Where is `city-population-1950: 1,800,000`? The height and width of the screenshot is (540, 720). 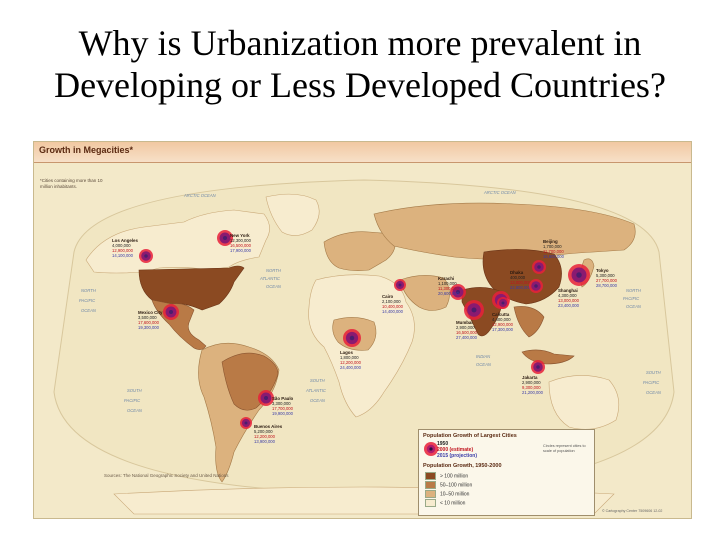
city-population-1950: 1,800,000 is located at coordinates (349, 357).